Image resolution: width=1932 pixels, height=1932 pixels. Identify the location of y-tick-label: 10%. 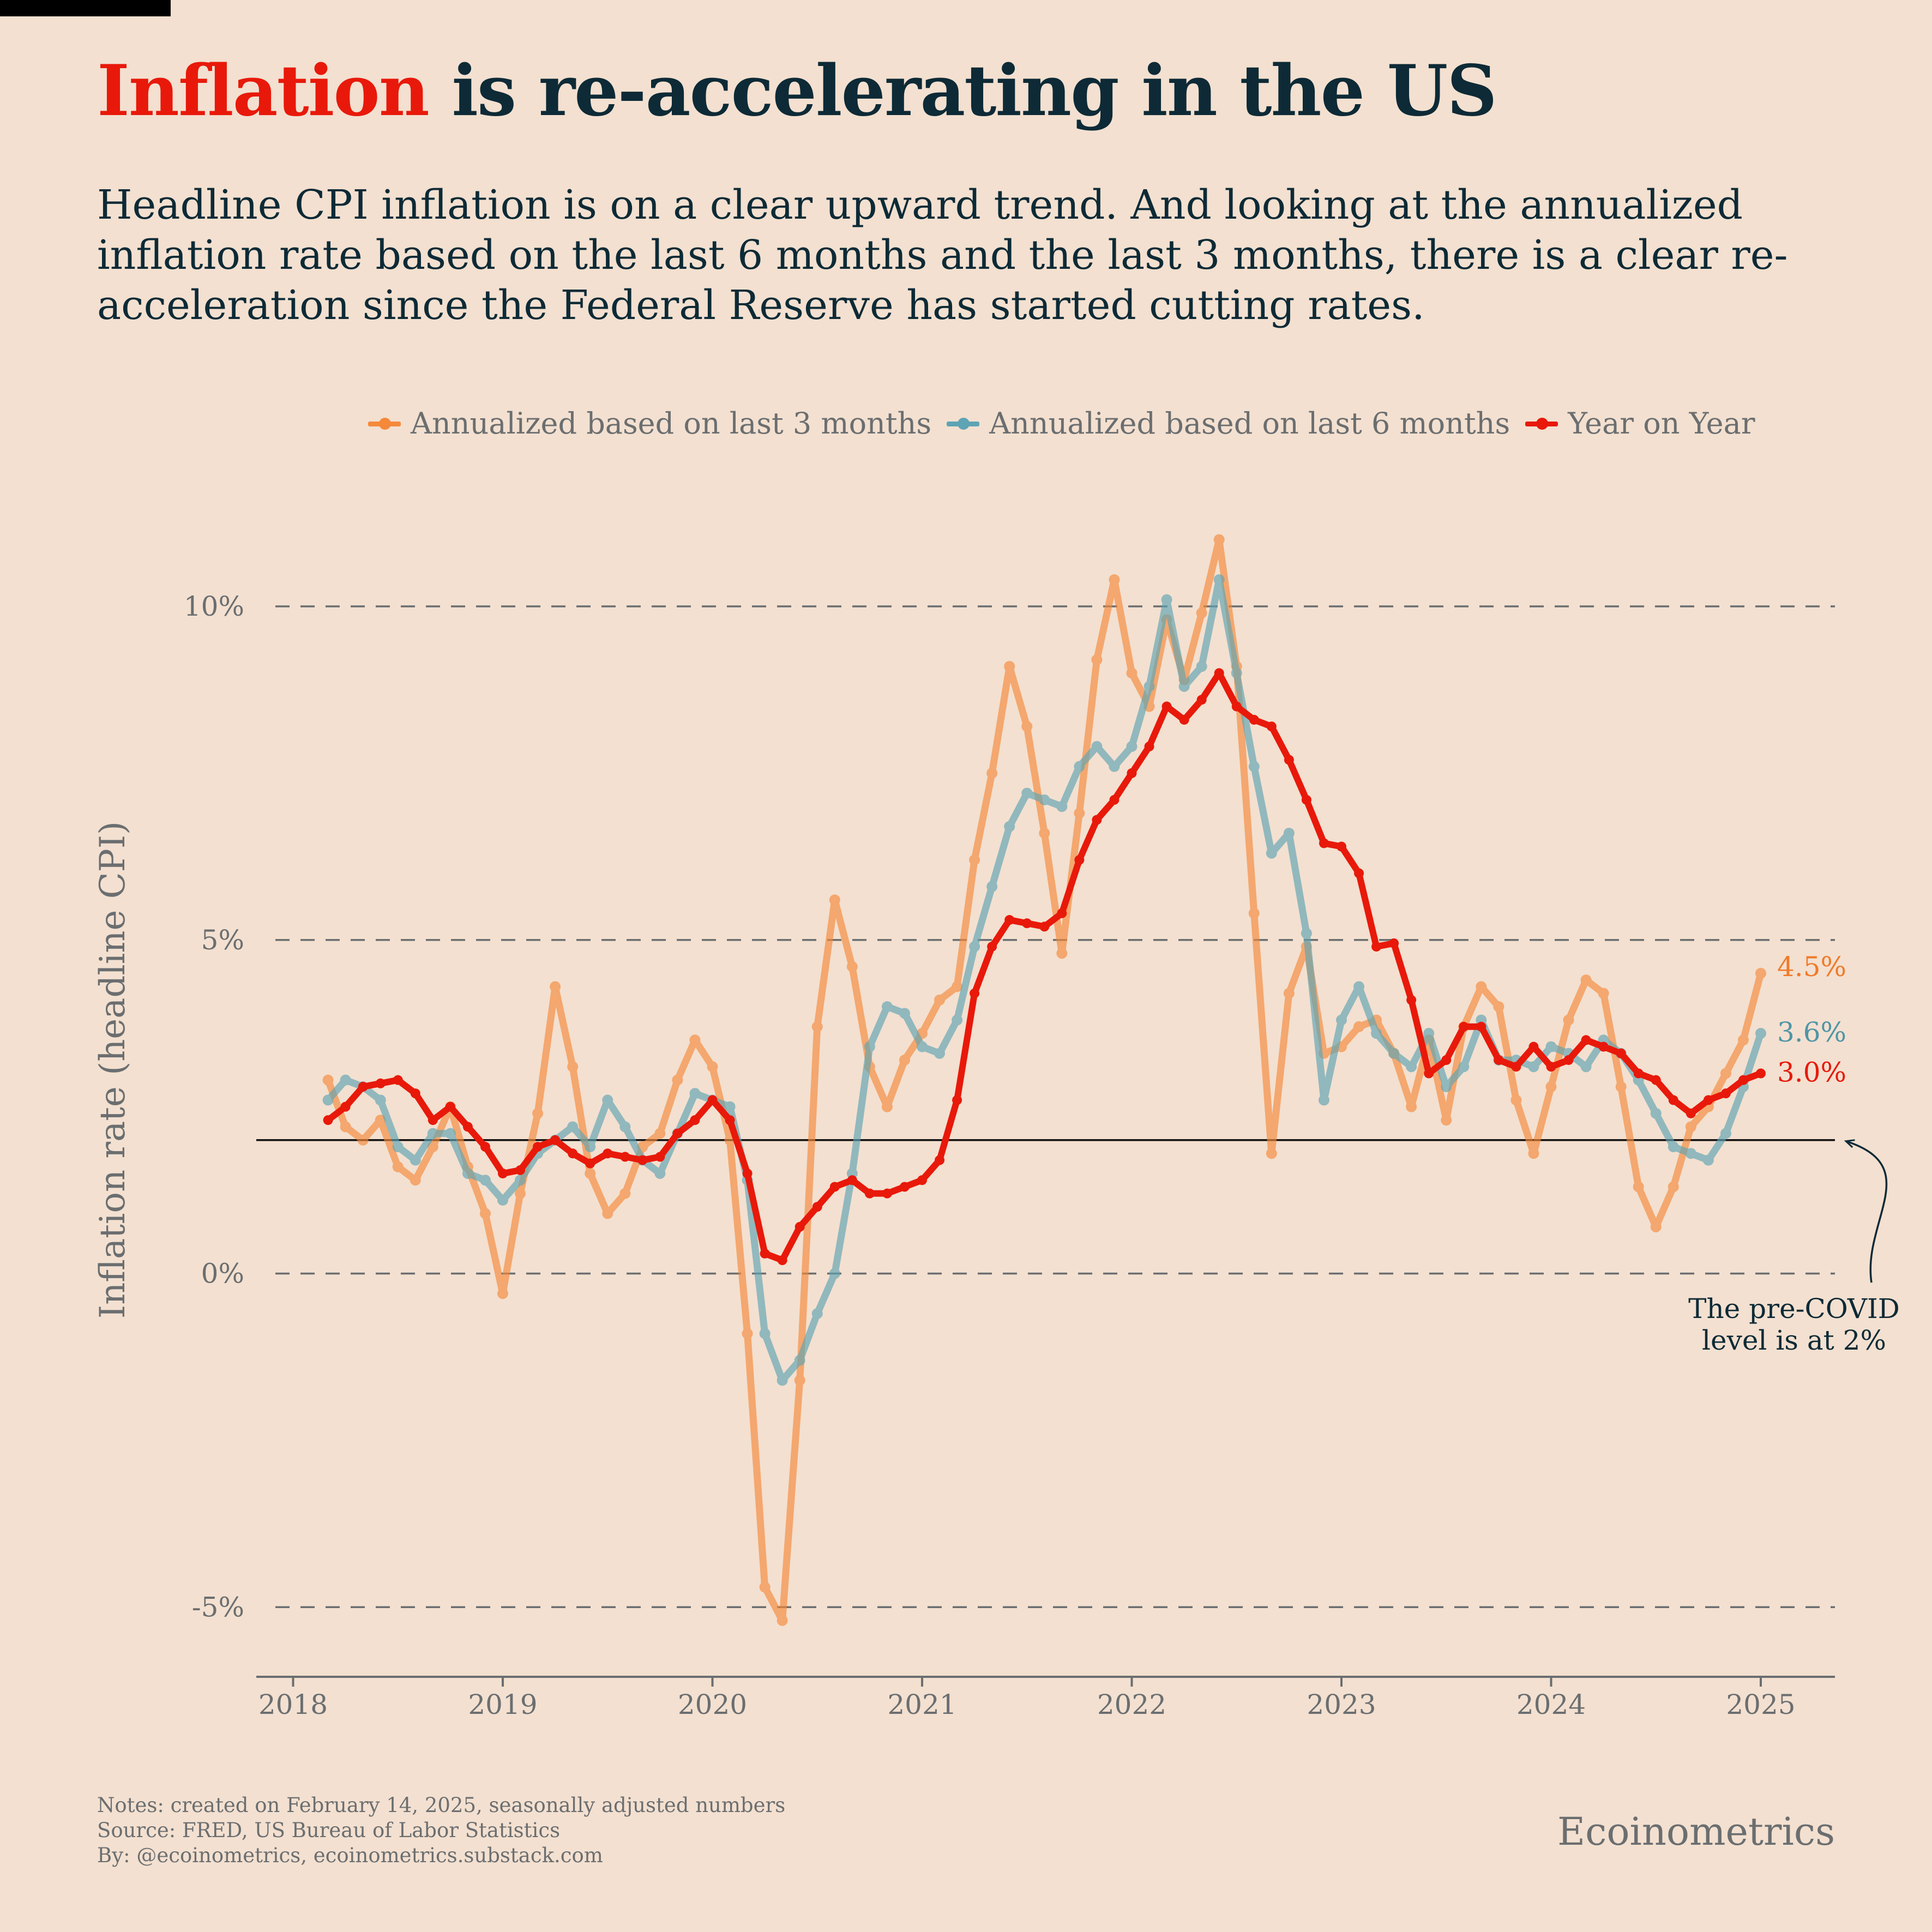
(214, 606).